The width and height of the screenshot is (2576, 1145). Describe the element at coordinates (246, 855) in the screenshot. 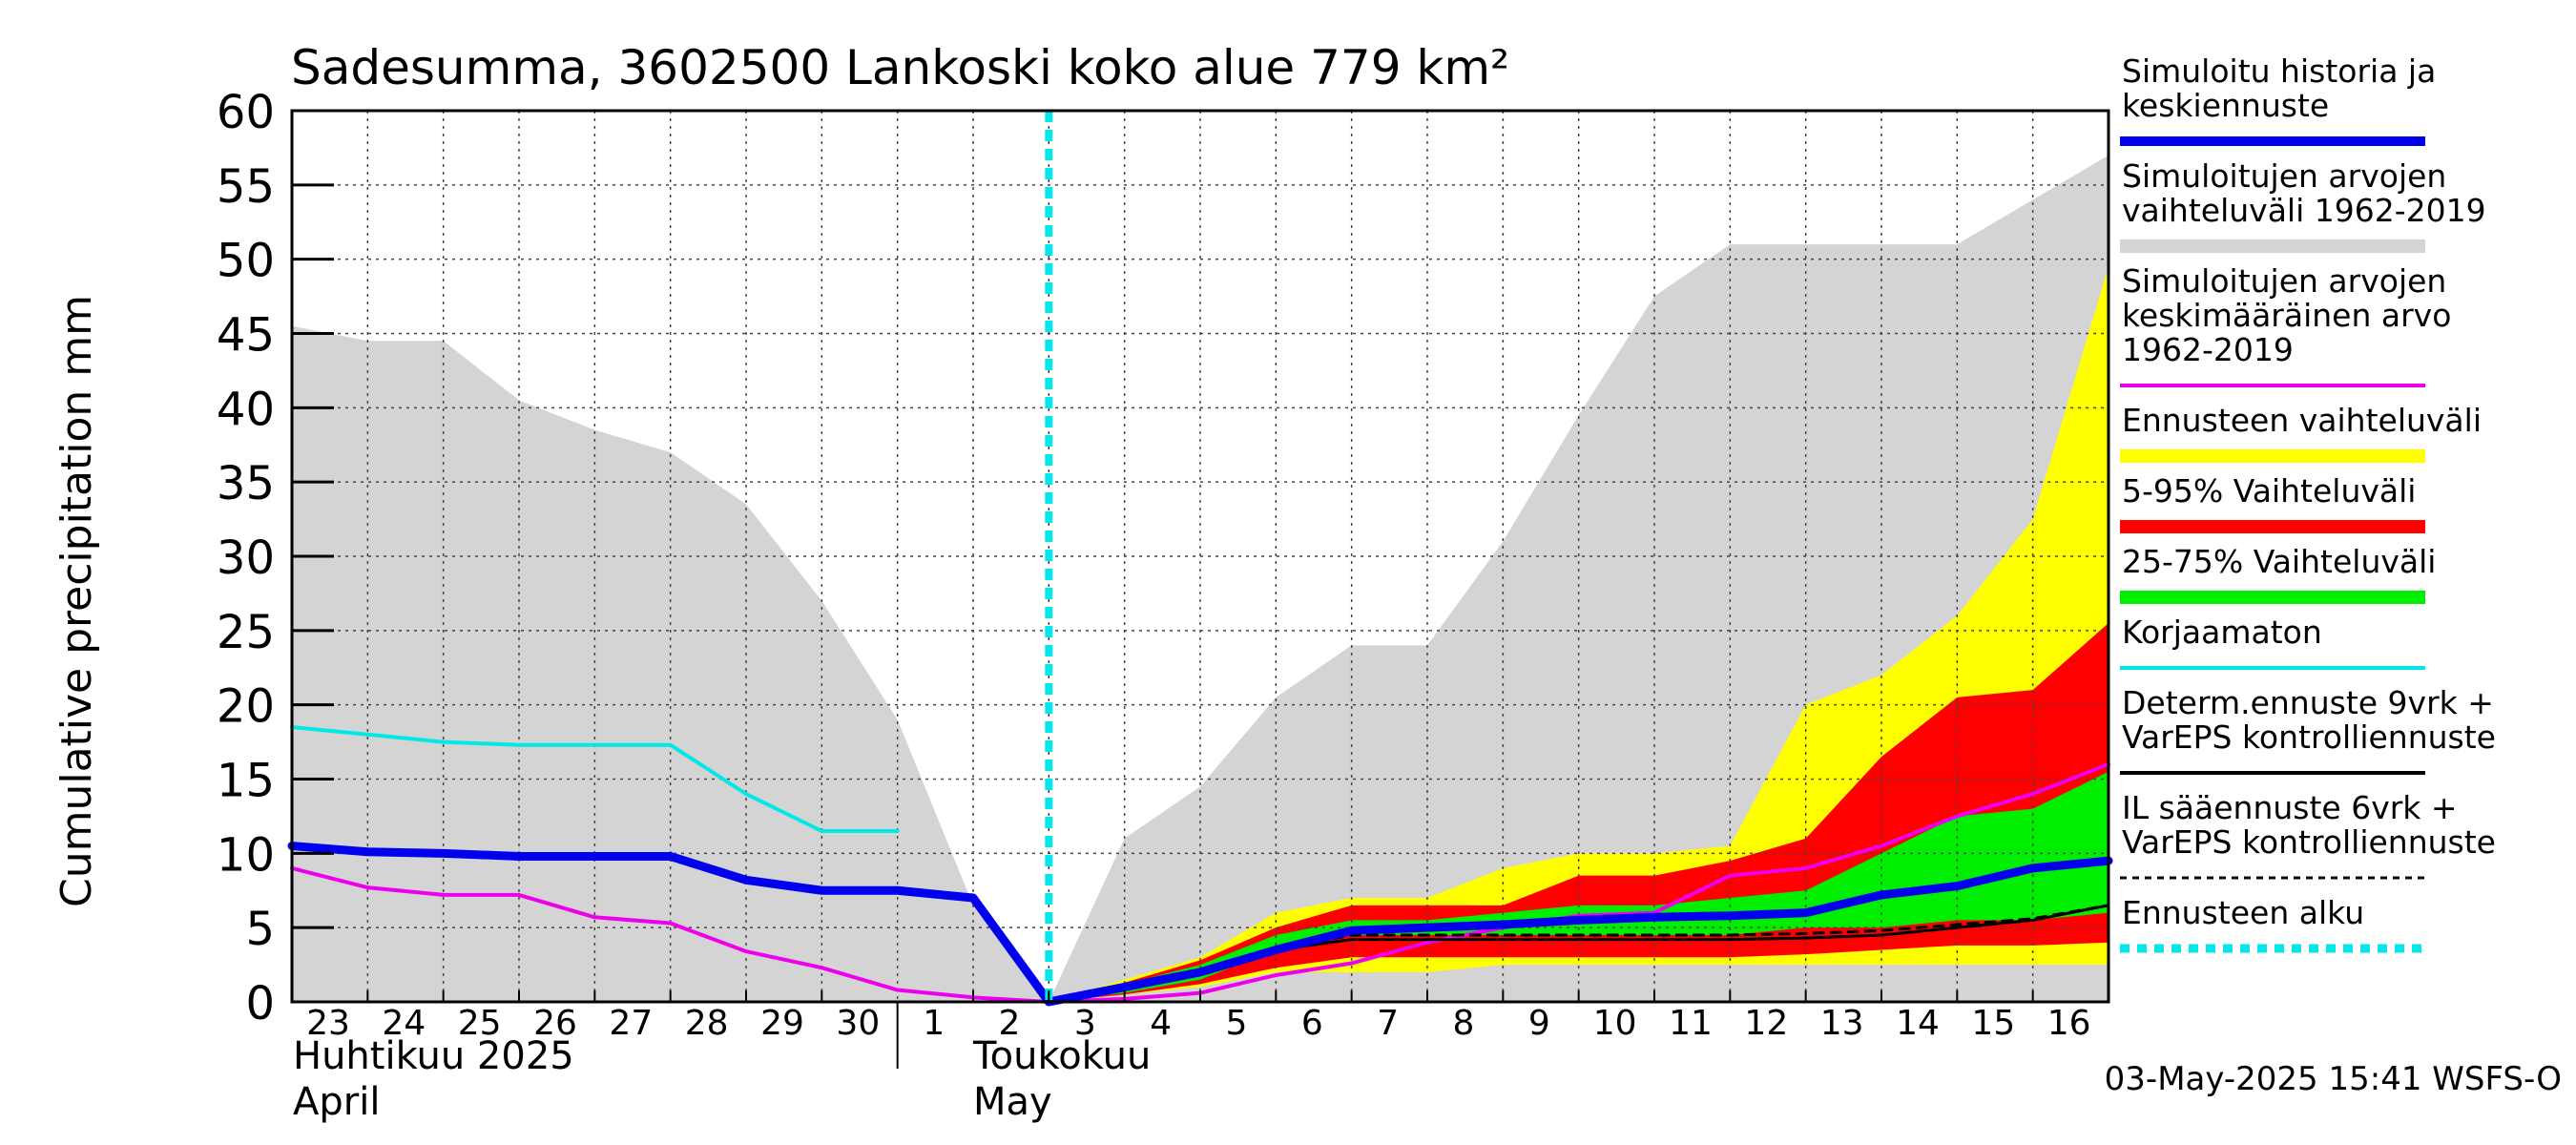

I see `y-tick-label-10: 10` at that location.